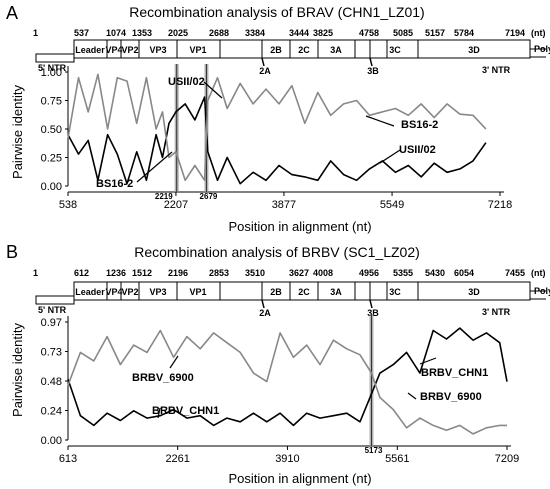  Describe the element at coordinates (323, 33) in the screenshot. I see `genome-position-label: 3825` at that location.